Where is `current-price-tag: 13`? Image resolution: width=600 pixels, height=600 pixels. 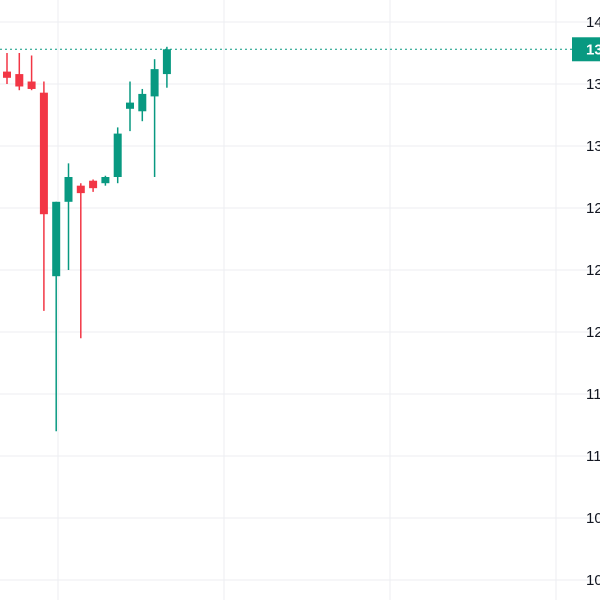
current-price-tag: 13 is located at coordinates (586, 49).